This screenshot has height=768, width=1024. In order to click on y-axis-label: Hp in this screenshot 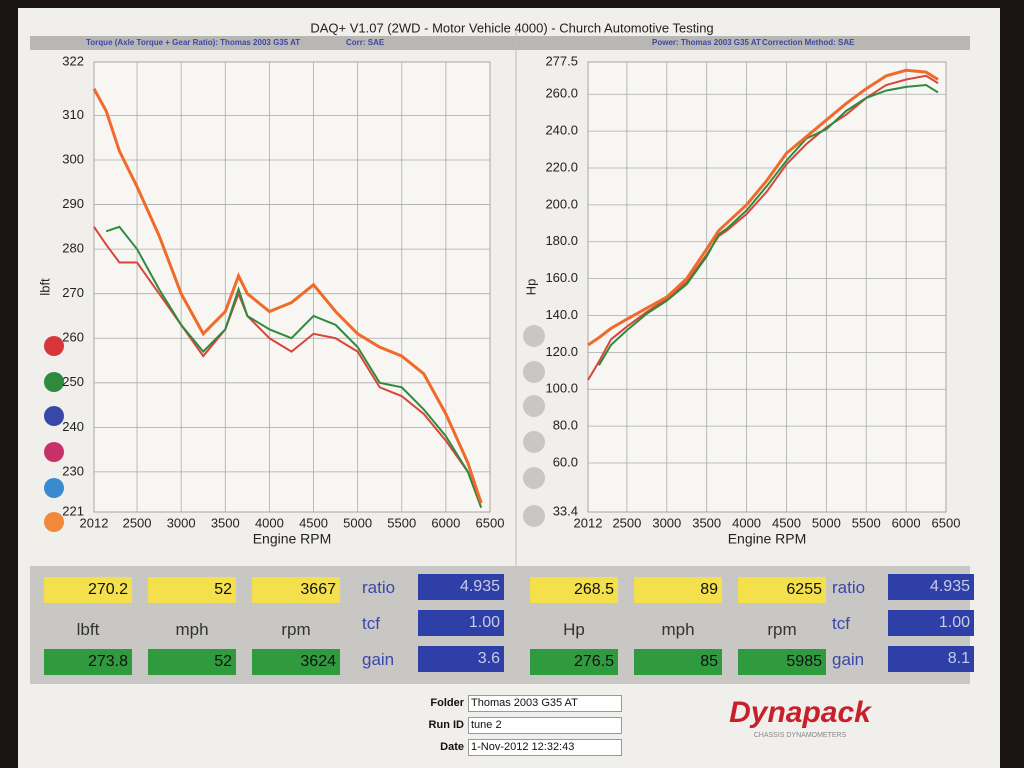, I will do `click(530, 287)`.